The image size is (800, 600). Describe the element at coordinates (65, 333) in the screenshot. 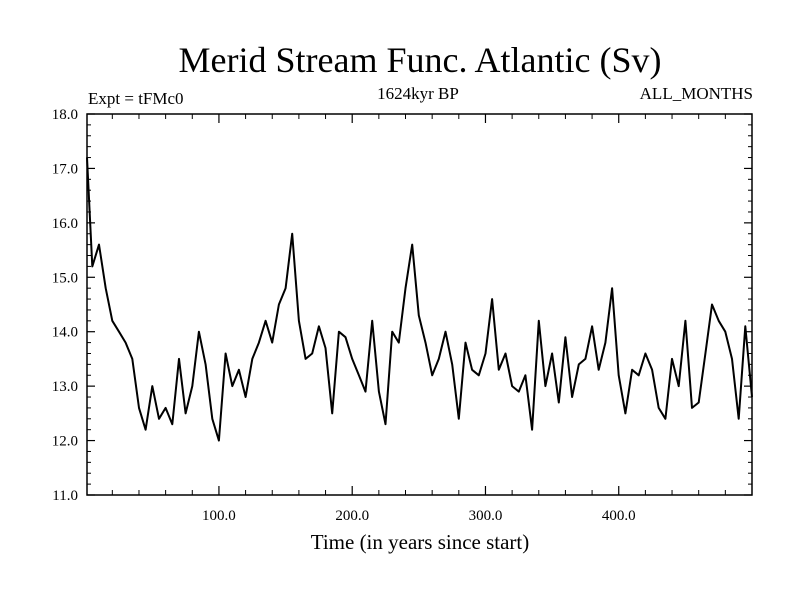

I see `y-tick-label: 14.0` at that location.